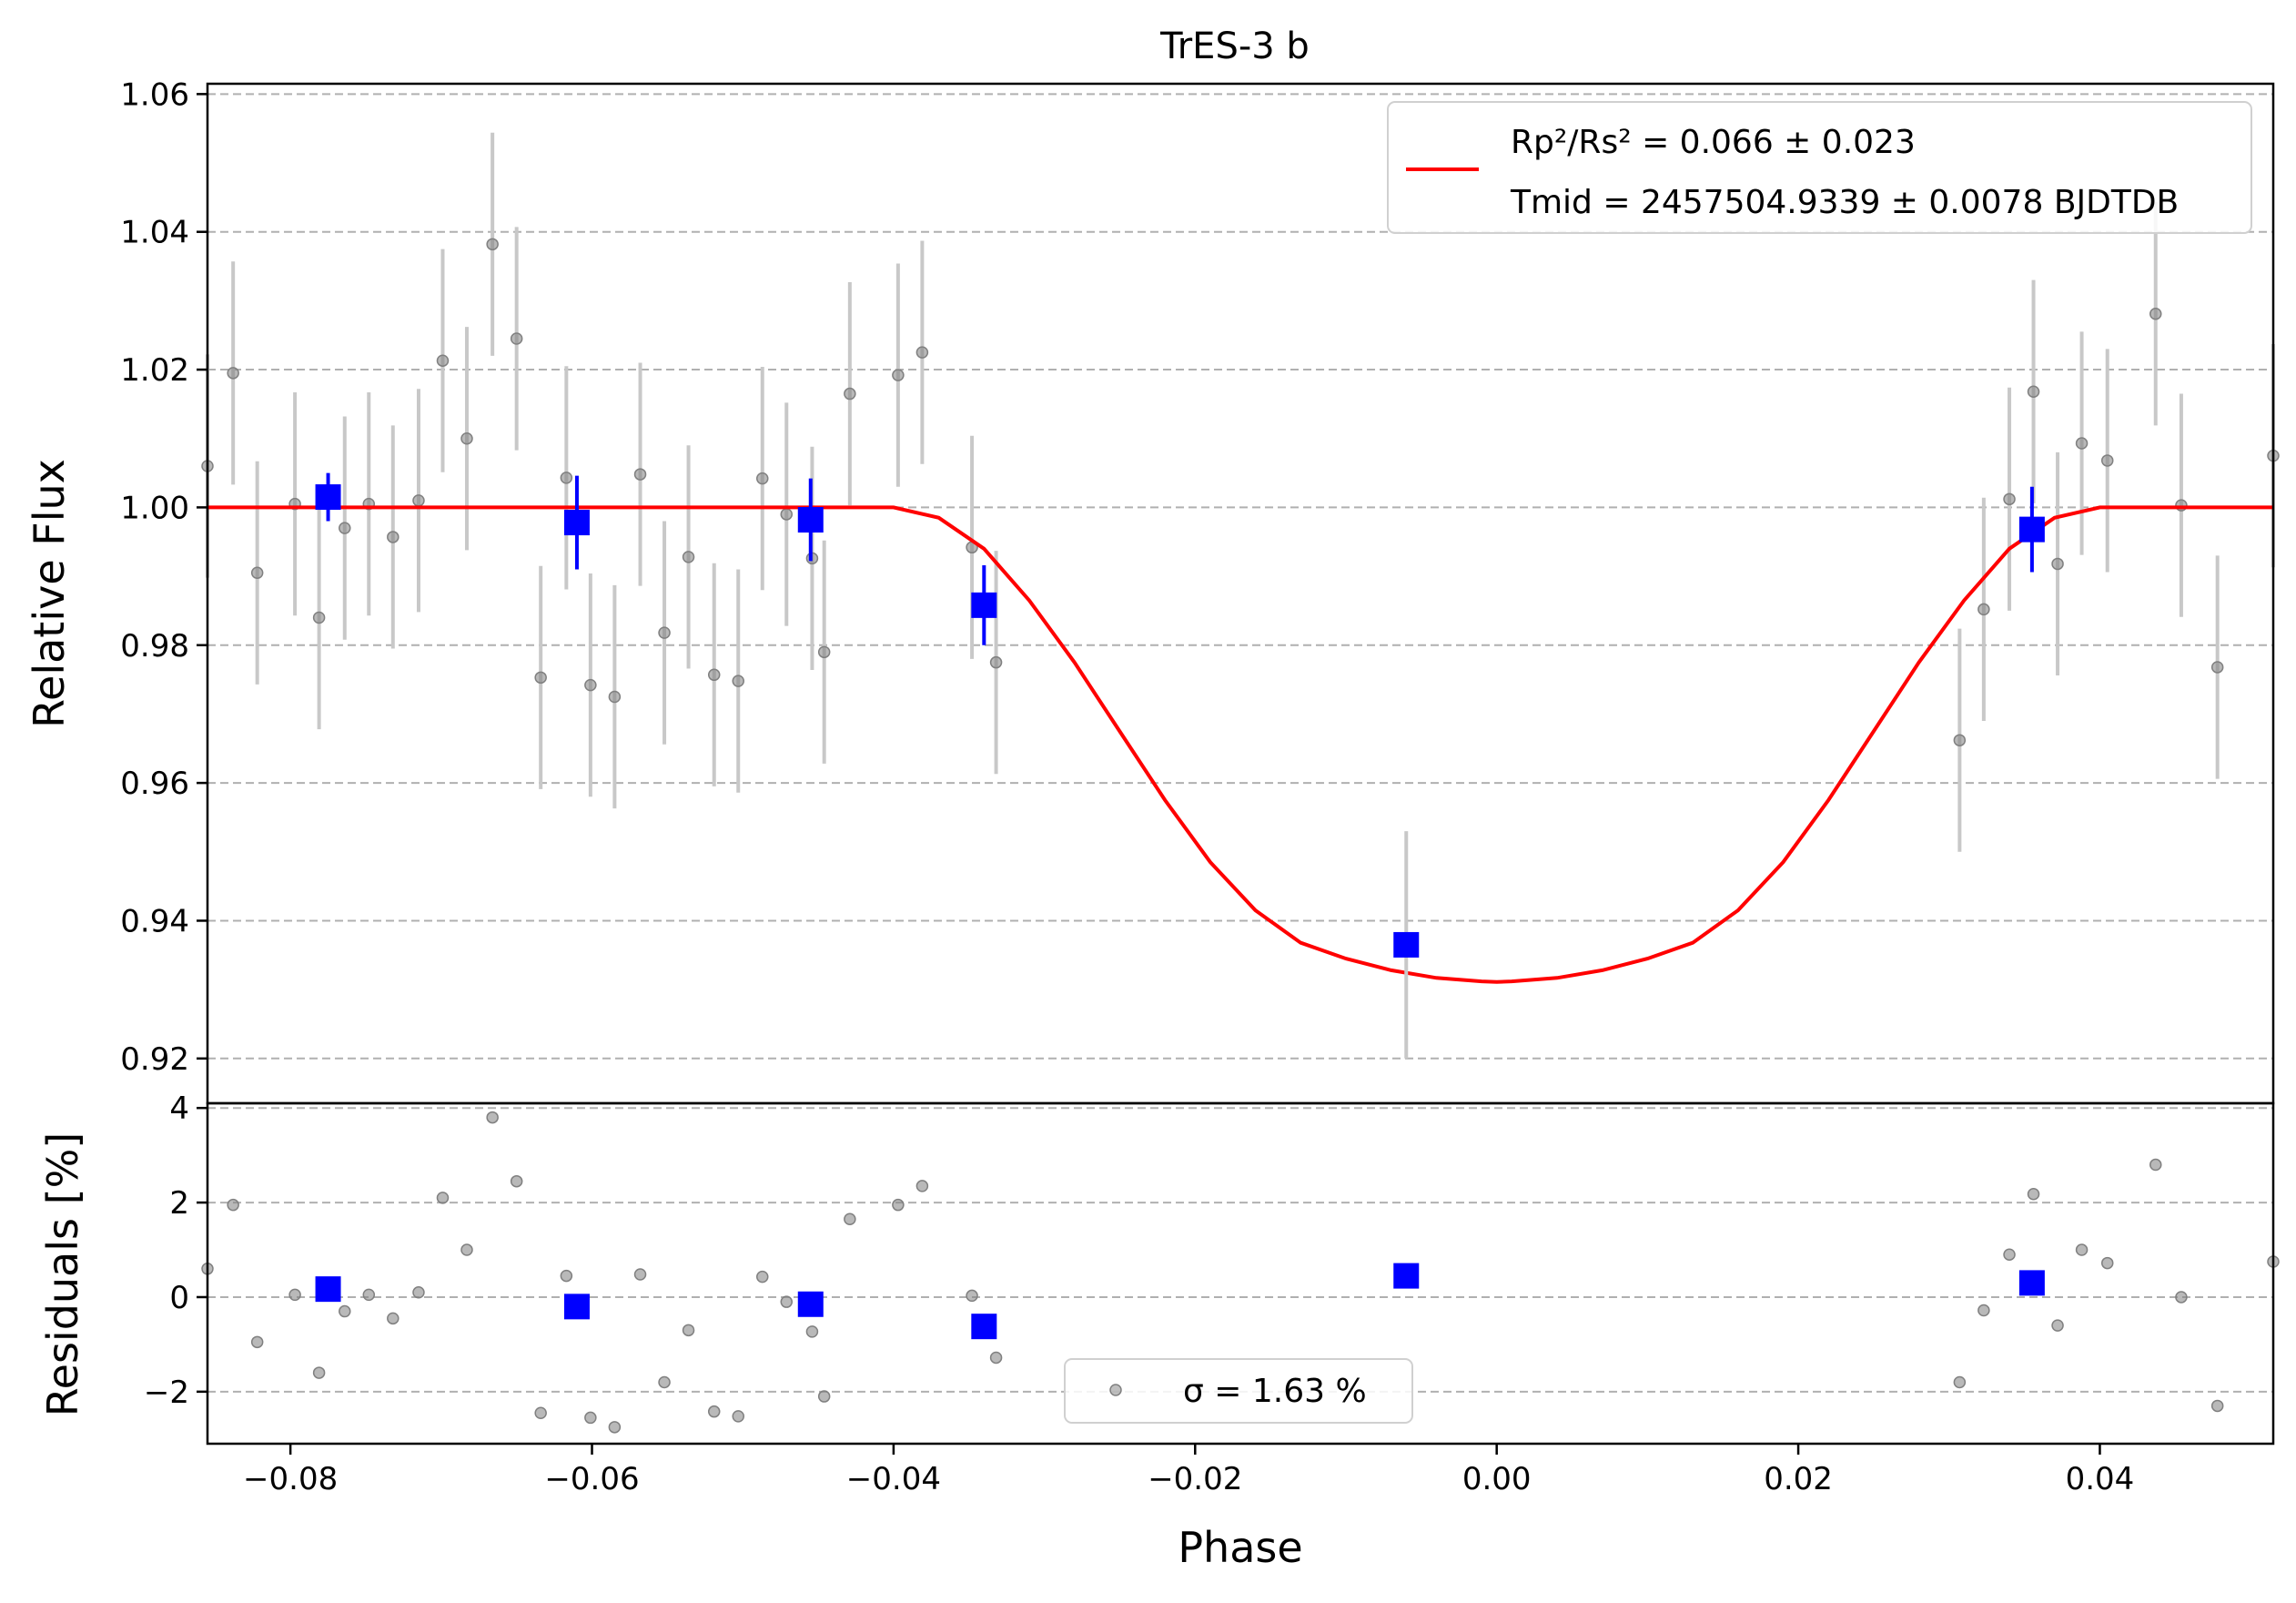  Describe the element at coordinates (50, 593) in the screenshot. I see `top-y-axis-label: Relative Flux` at that location.